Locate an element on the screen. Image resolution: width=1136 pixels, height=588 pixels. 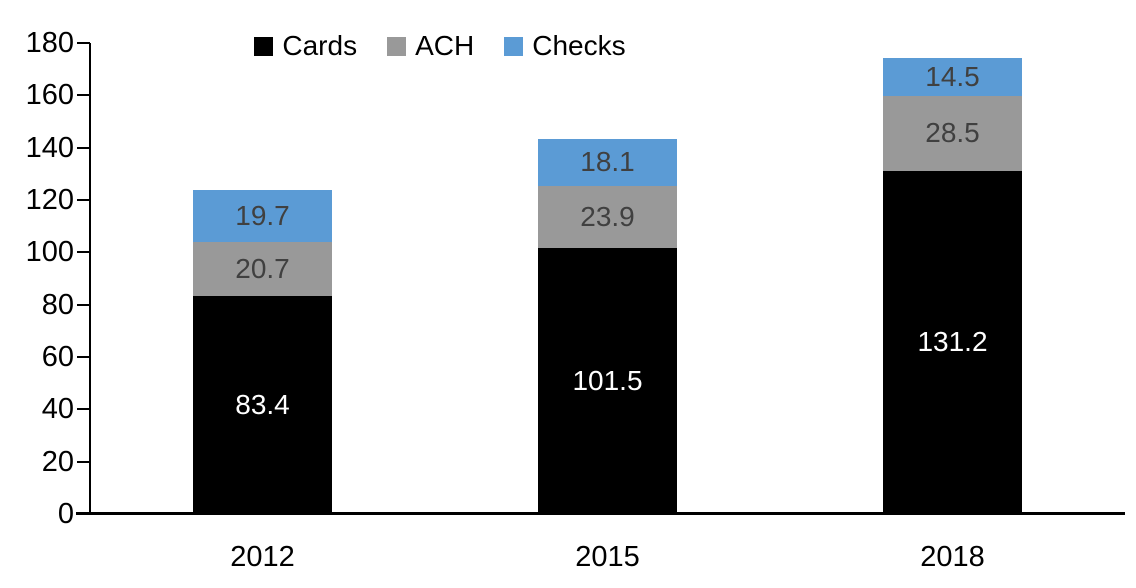
bar-value-label: 28.5 is located at coordinates (952, 133).